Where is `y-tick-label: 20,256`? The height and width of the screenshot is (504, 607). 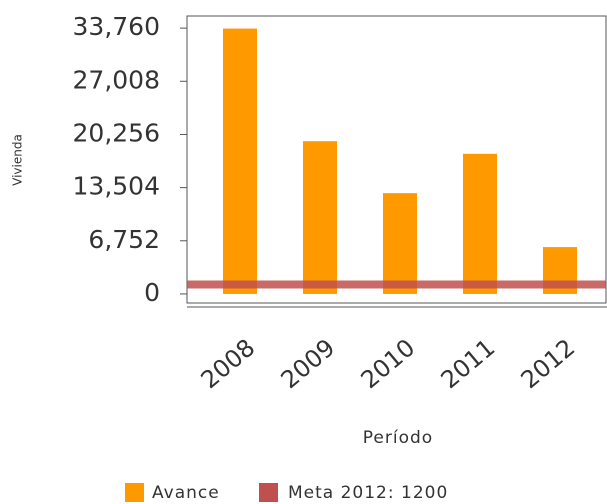 y-tick-label: 20,256 is located at coordinates (116, 132).